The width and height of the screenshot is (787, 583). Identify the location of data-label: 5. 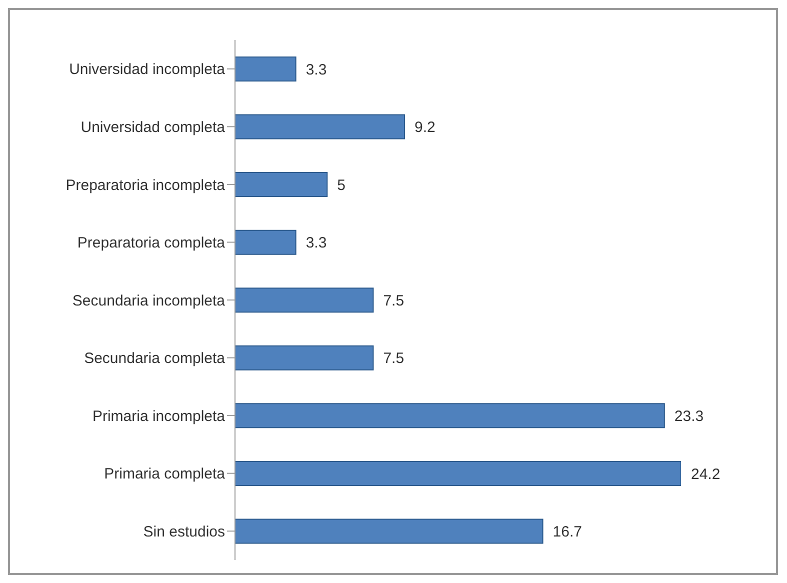
(341, 185).